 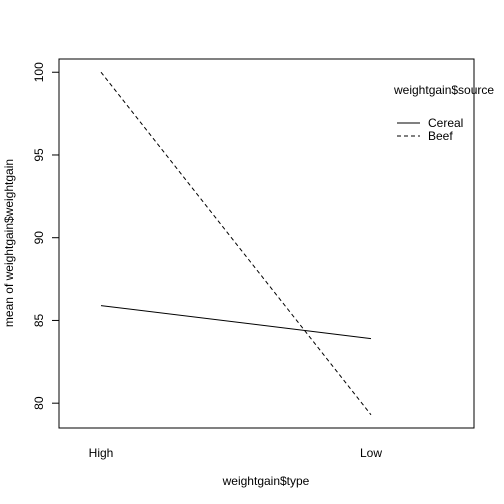 What do you see at coordinates (266, 481) in the screenshot?
I see `x-axis-label: weightgain$type` at bounding box center [266, 481].